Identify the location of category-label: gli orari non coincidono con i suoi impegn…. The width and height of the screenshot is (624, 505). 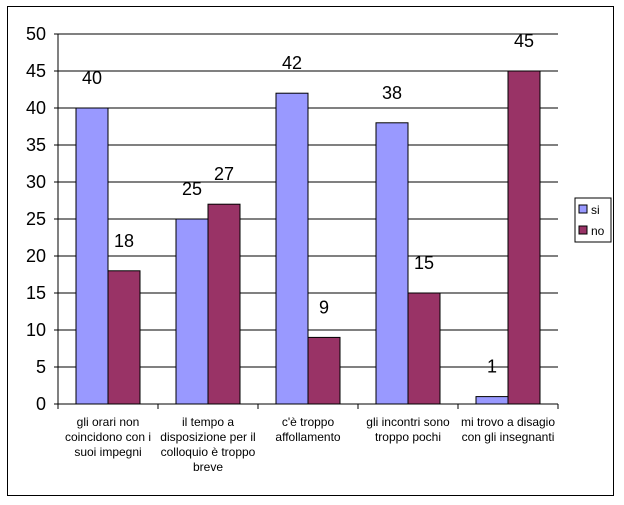
(108, 437).